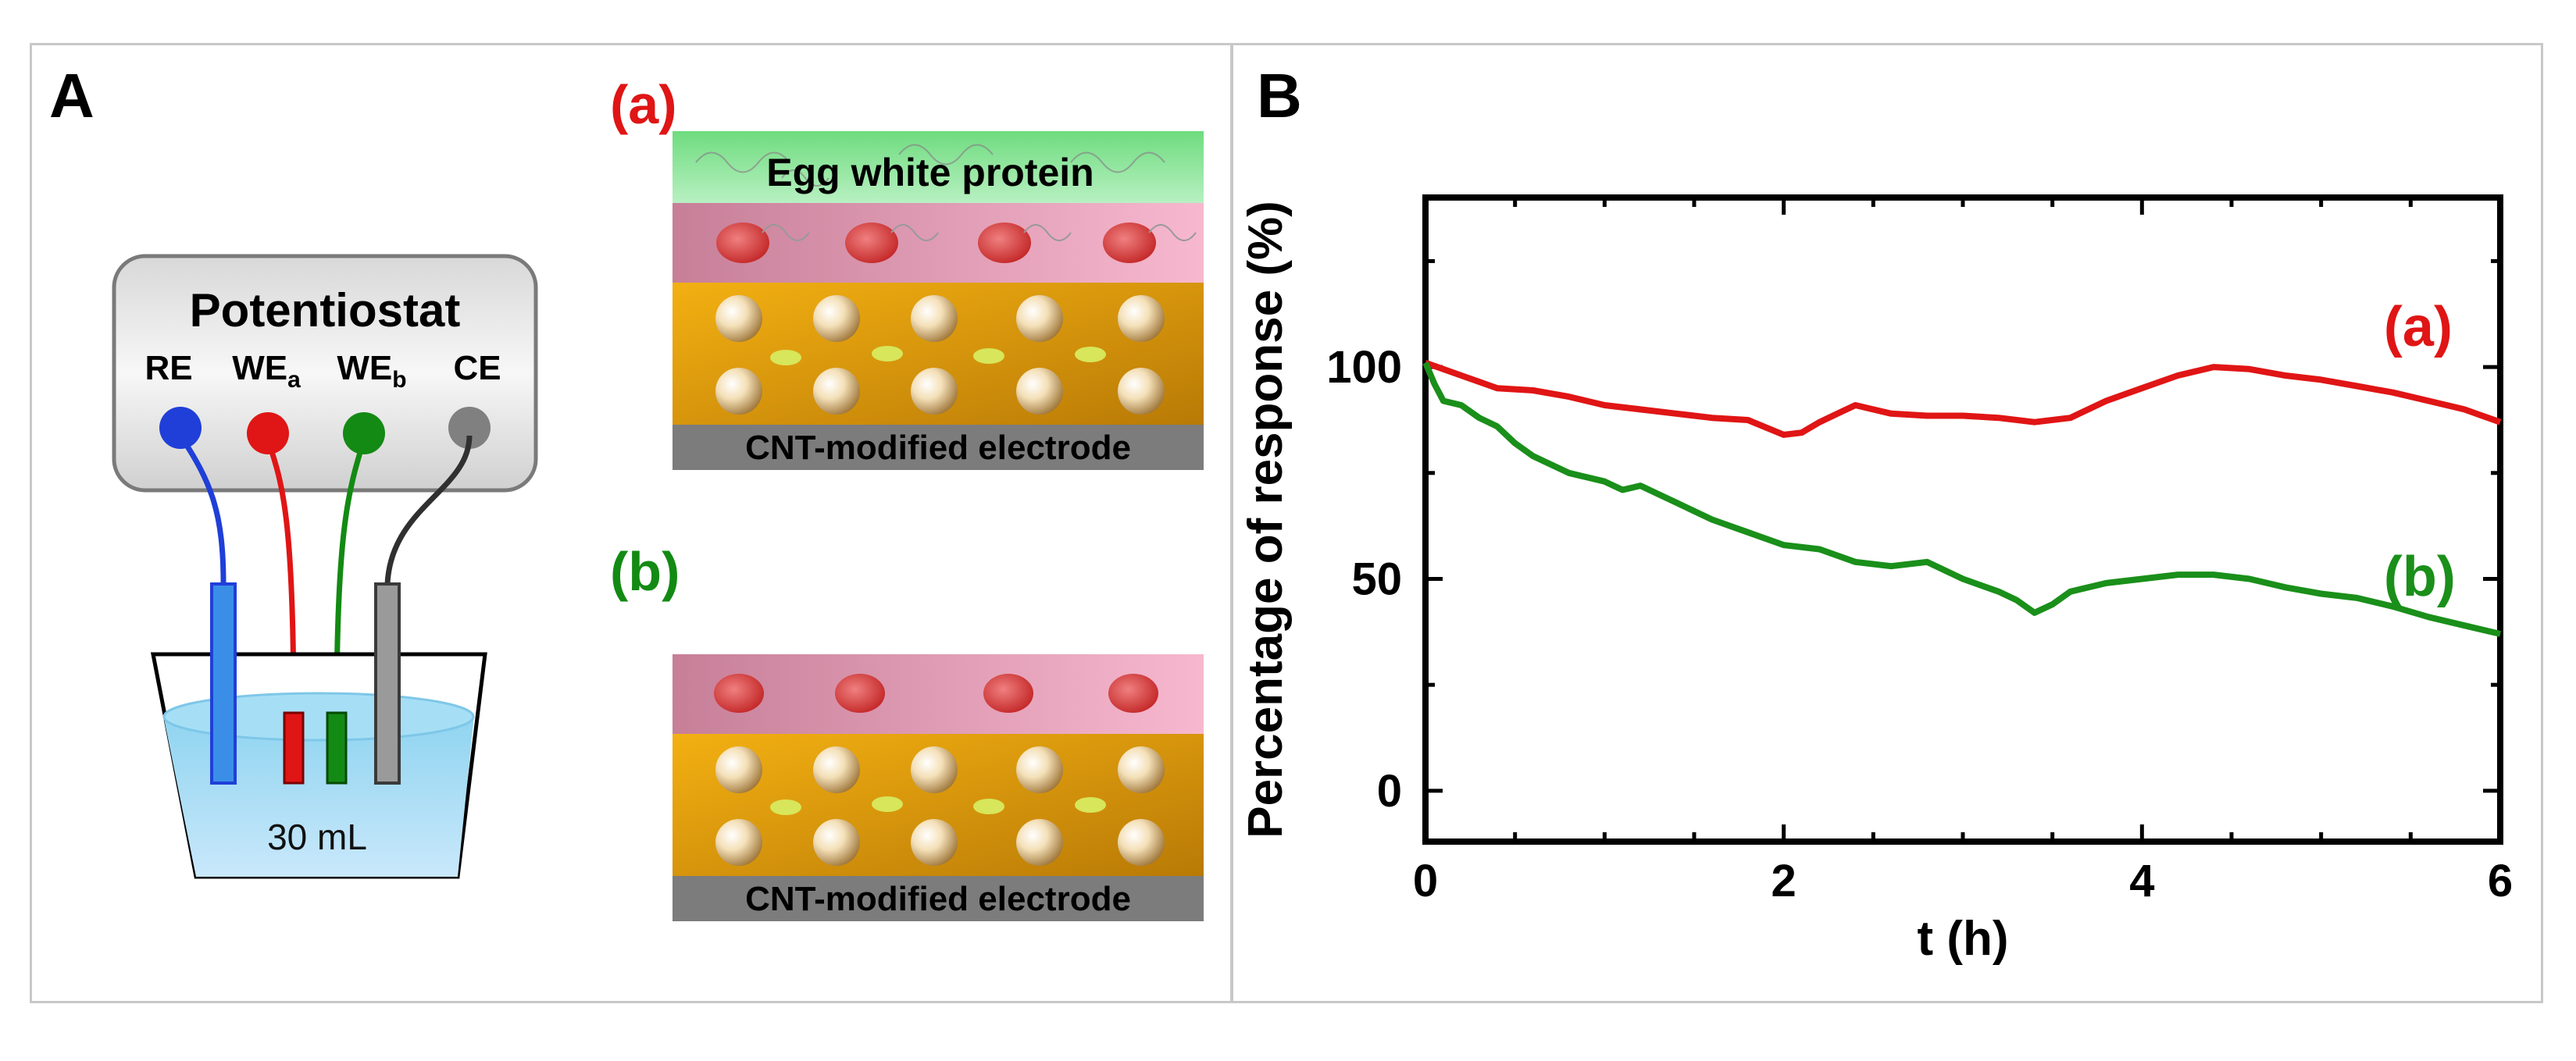  What do you see at coordinates (168, 368) in the screenshot?
I see `electrode-label-re: RE` at bounding box center [168, 368].